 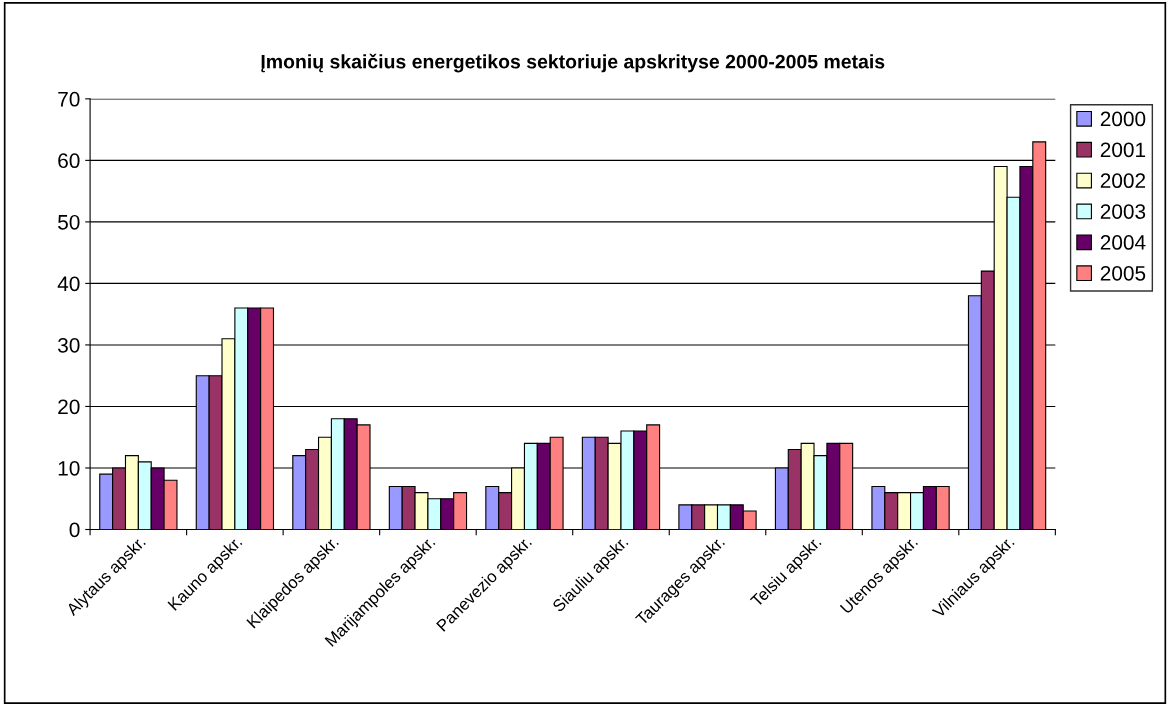 What do you see at coordinates (573, 63) in the screenshot?
I see `chart-title: Įmonių skaičius energetikos sektoriuje apskrityse 2000-2005 metais` at bounding box center [573, 63].